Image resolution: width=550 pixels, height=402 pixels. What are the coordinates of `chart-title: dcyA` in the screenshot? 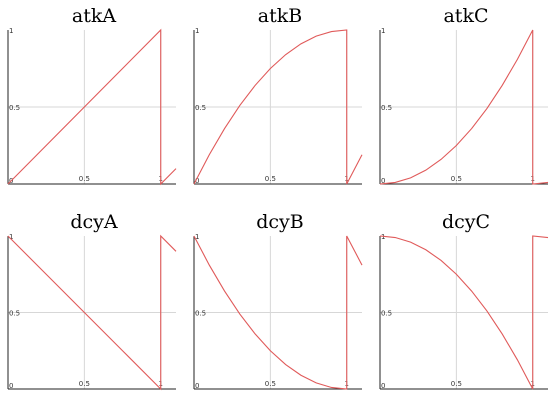 It's located at (94, 222).